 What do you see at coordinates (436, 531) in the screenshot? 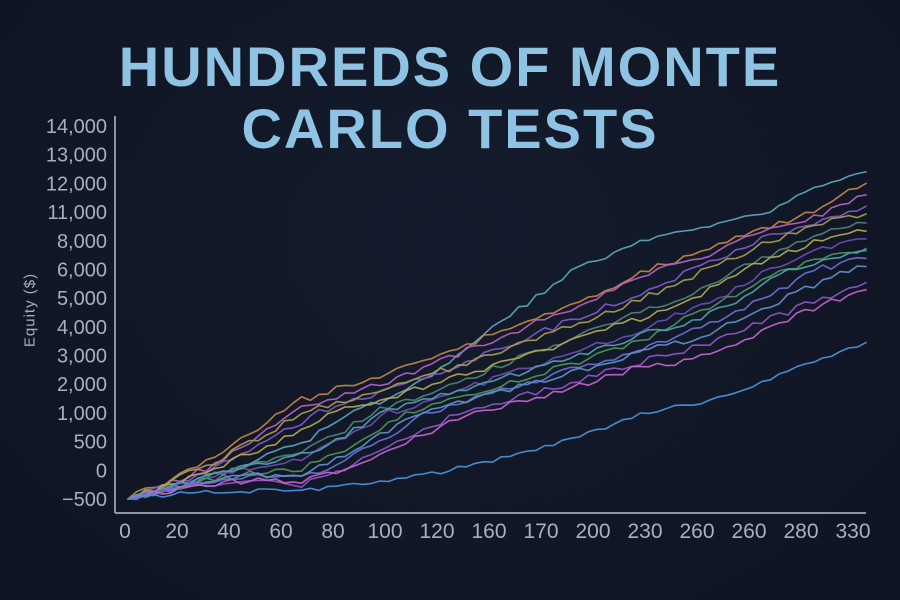
I see `x-tick-label: 120` at bounding box center [436, 531].